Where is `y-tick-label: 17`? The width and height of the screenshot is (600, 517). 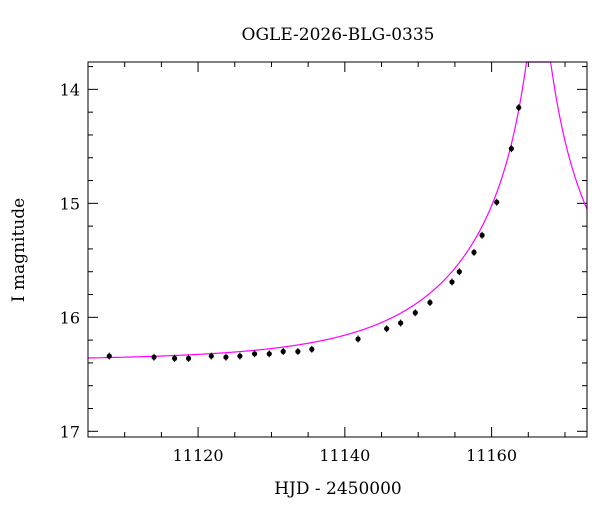
y-tick-label: 17 is located at coordinates (70, 431).